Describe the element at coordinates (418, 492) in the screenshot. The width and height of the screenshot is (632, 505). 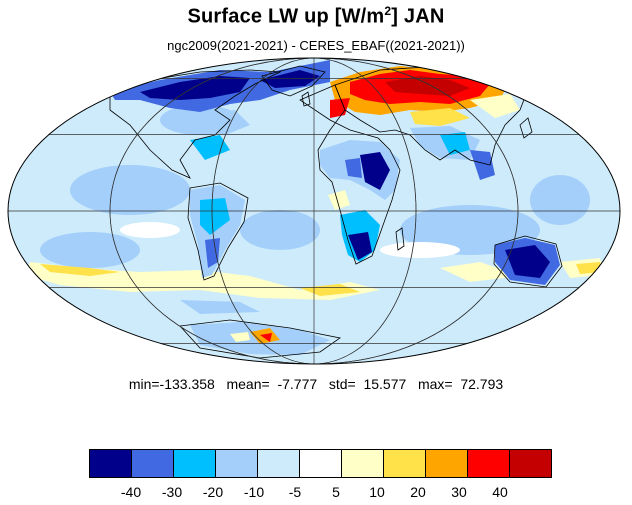
I see `colorbar-tick-label: 20` at that location.